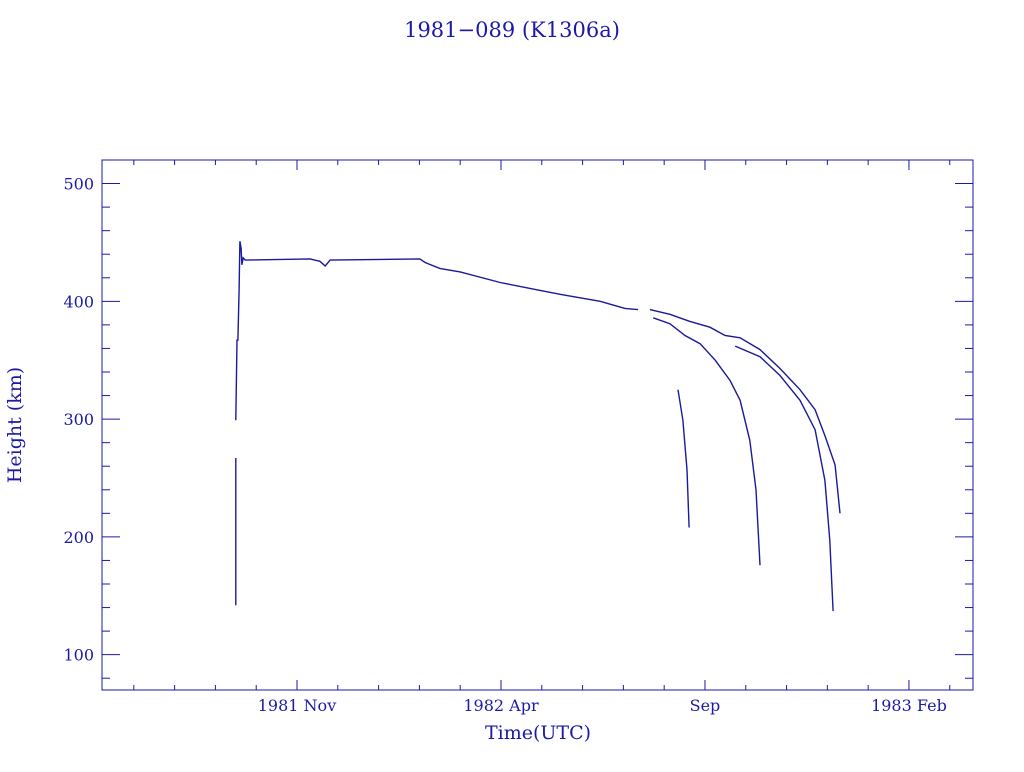  What do you see at coordinates (784, 478) in the screenshot?
I see `series-line-object-d` at bounding box center [784, 478].